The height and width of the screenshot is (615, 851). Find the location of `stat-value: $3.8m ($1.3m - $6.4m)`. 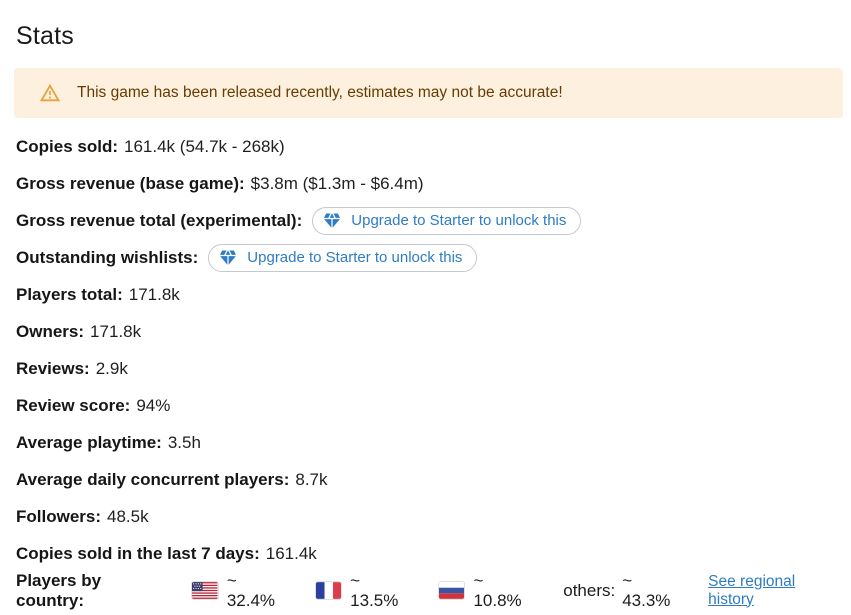

stat-value: $3.8m ($1.3m - $6.4m) is located at coordinates (337, 183).